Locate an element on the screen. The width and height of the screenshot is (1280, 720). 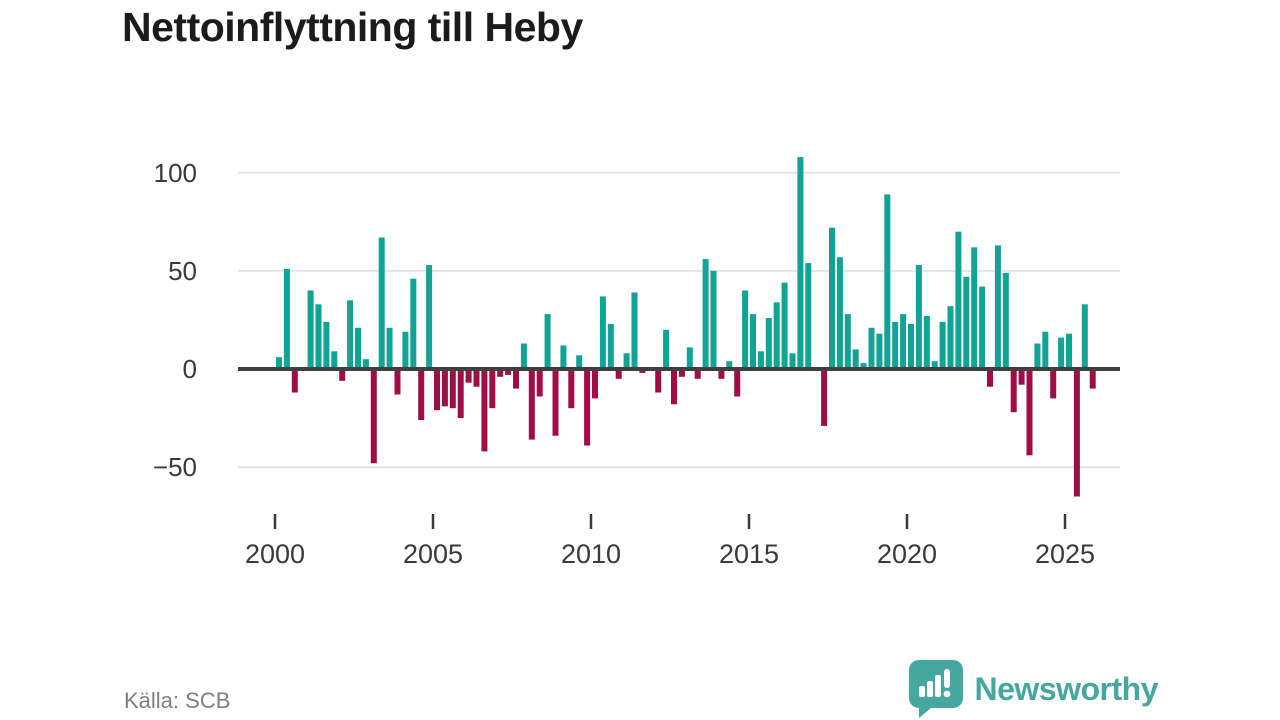
page-title: Nettoinflyttning till Heby is located at coordinates (352, 27).